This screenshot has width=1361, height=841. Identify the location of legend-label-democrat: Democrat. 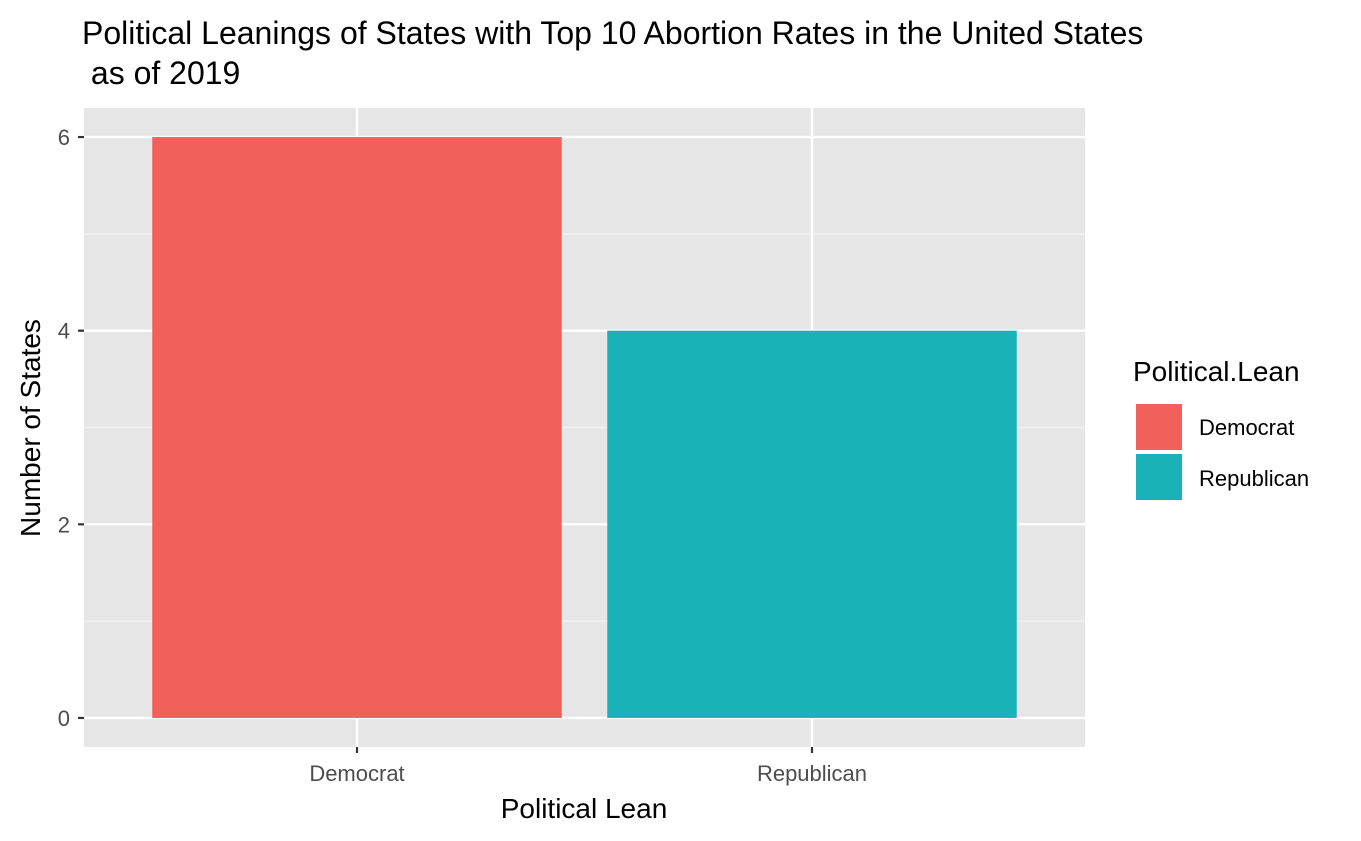
(1246, 427).